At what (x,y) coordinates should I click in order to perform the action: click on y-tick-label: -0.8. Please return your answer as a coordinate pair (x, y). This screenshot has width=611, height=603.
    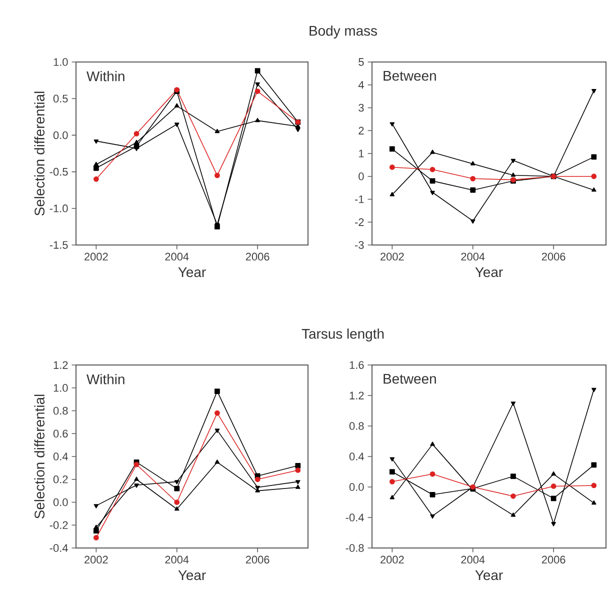
    Looking at the image, I should click on (355, 548).